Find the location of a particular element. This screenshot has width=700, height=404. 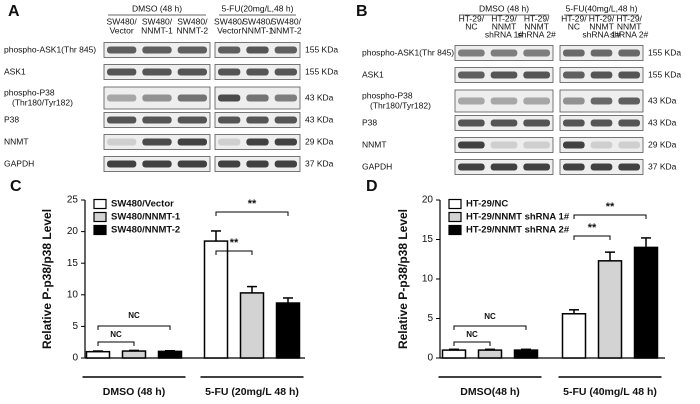

group-header: DMSO (48 h) is located at coordinates (504, 8).